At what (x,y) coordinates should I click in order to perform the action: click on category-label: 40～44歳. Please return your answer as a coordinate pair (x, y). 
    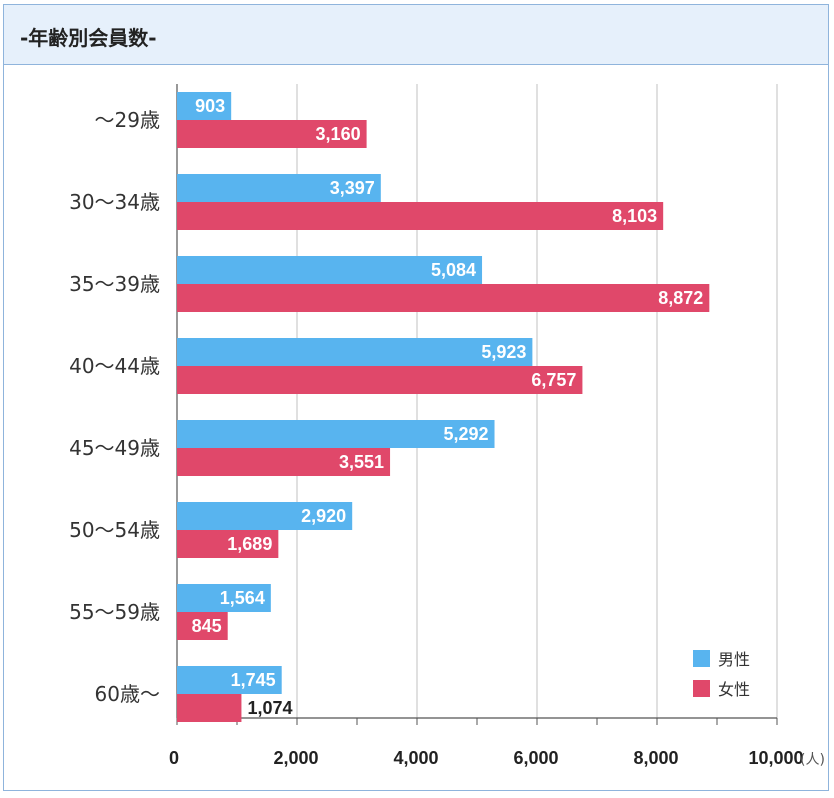
    Looking at the image, I should click on (114, 366).